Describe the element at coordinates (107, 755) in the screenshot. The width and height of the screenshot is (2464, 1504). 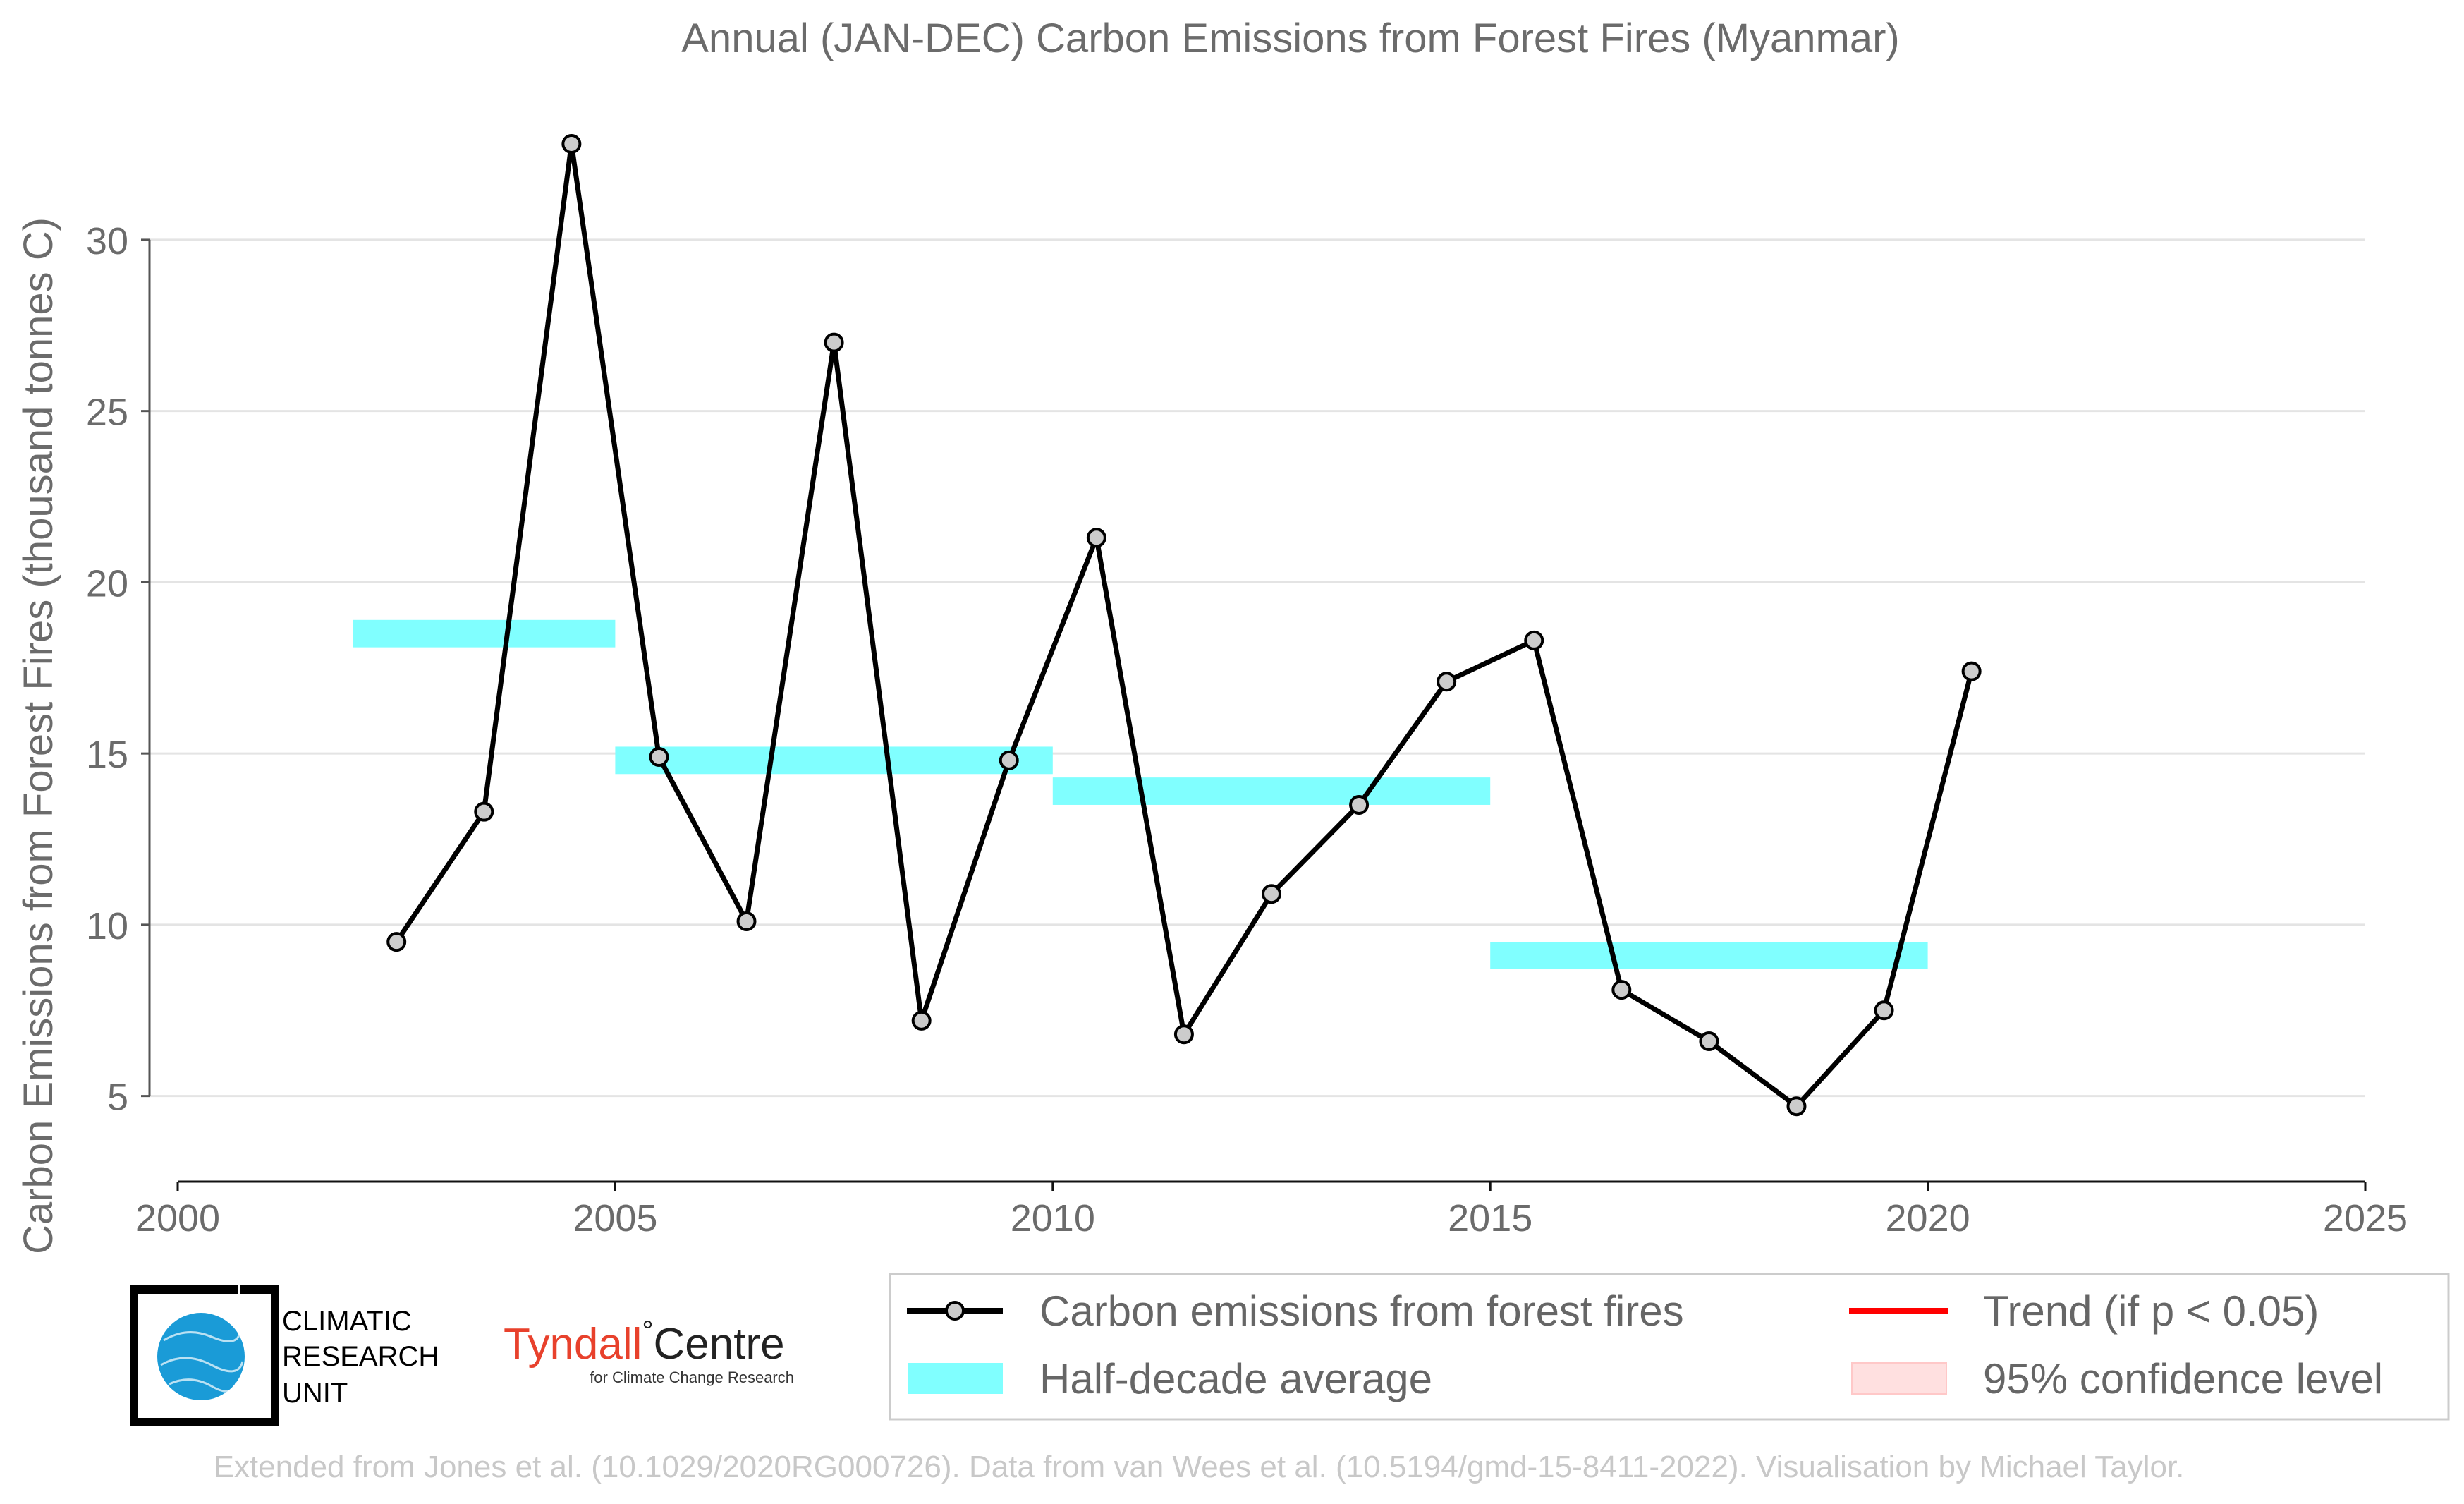
I see `y-tick-label-15: 15` at that location.